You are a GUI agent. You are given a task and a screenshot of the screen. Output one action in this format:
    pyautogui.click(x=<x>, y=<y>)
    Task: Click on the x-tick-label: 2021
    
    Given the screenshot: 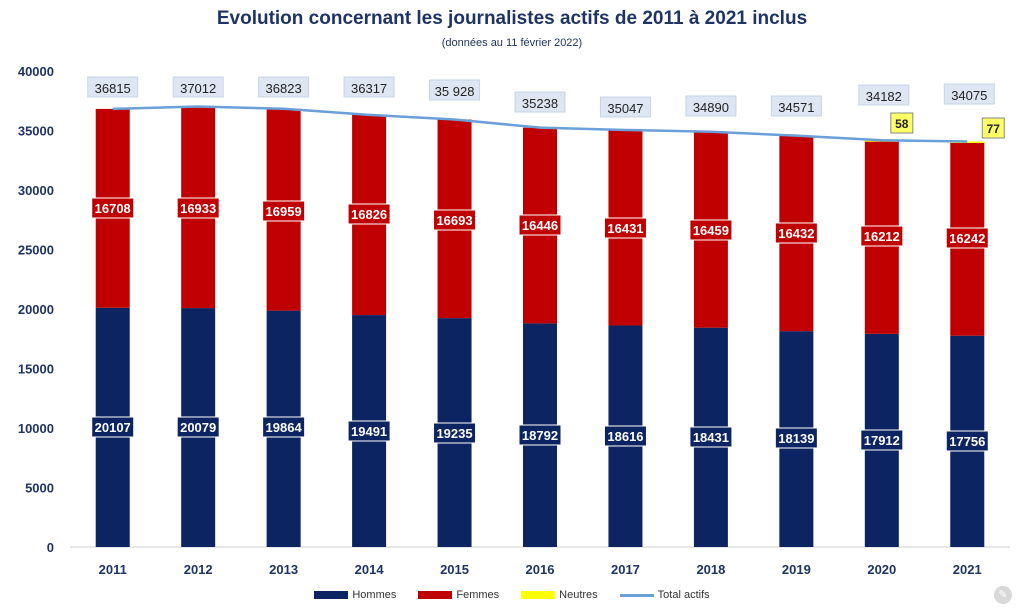 What is the action you would take?
    pyautogui.click(x=967, y=569)
    